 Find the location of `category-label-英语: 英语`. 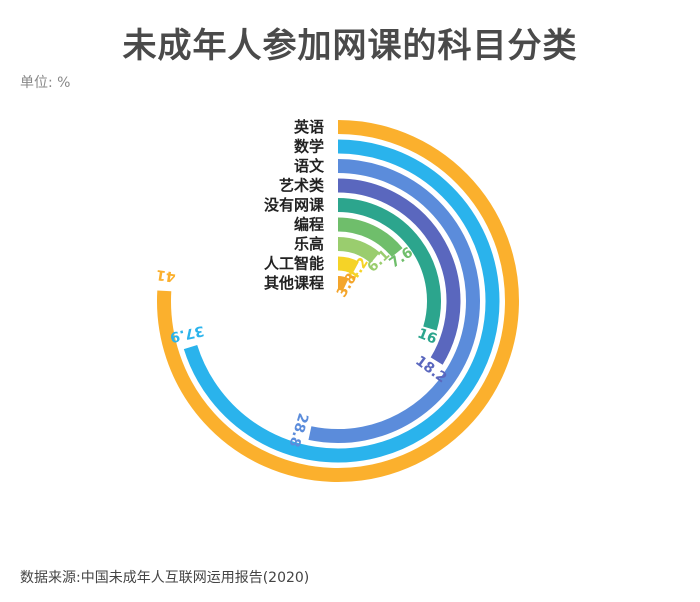

category-label-英语: 英语 is located at coordinates (309, 127).